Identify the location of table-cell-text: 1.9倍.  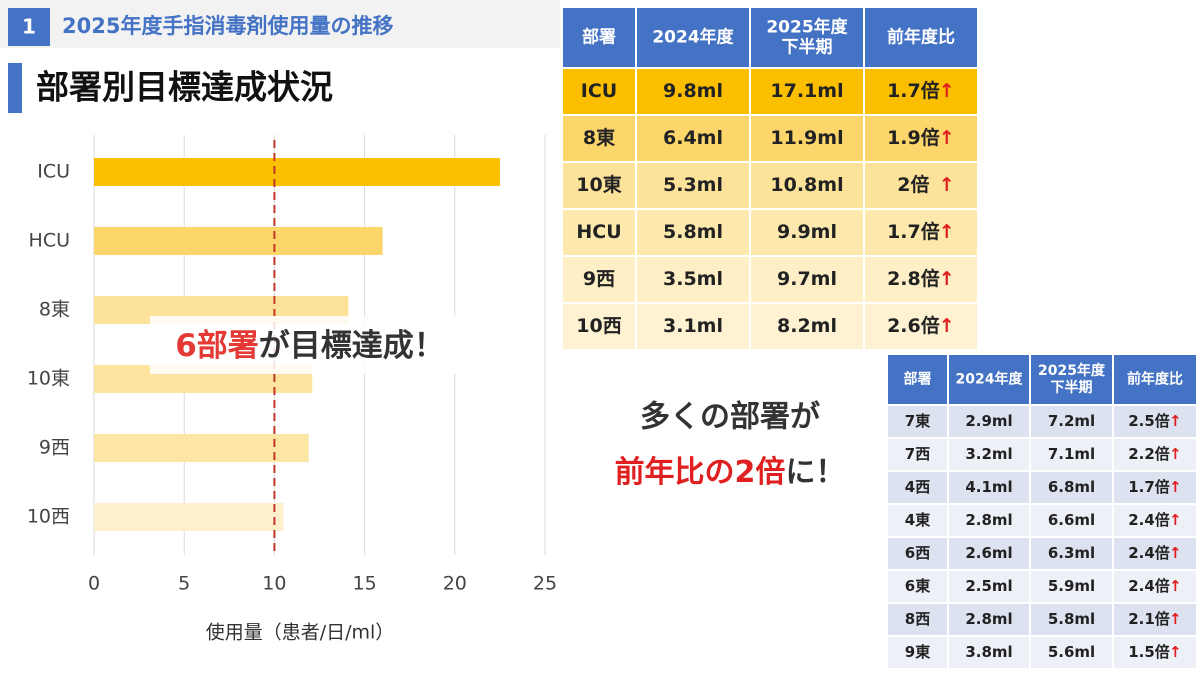
(913, 137).